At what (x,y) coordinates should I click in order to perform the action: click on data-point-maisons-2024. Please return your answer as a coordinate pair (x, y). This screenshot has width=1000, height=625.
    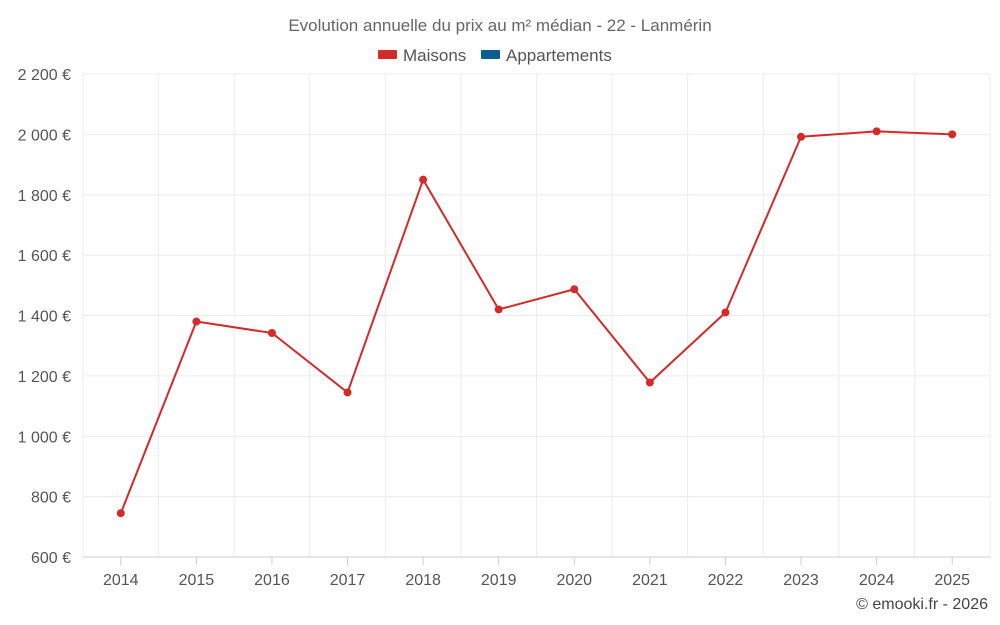
    Looking at the image, I should click on (876, 131).